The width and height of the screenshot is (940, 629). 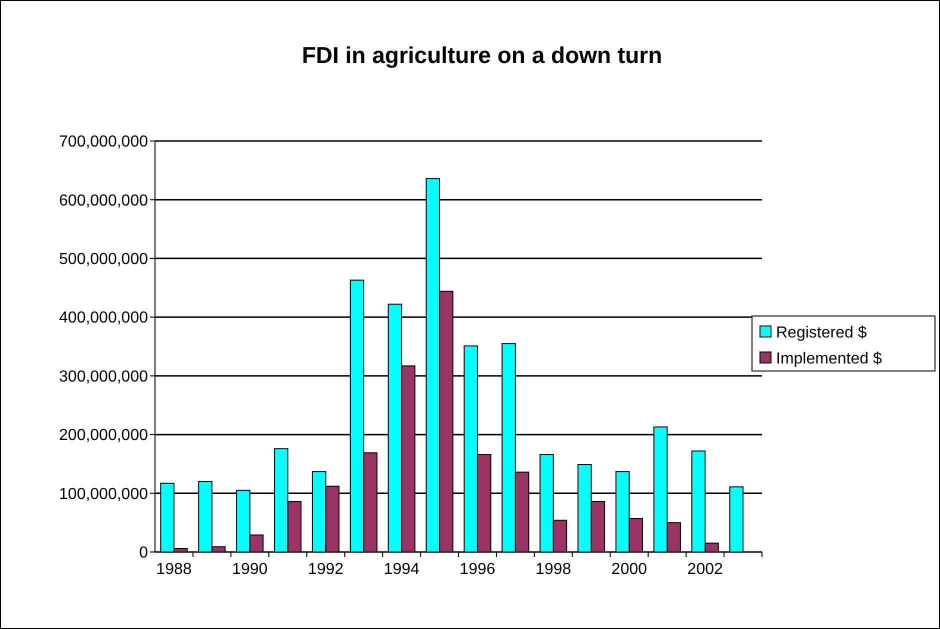 What do you see at coordinates (143, 553) in the screenshot?
I see `y-tick-label: 0` at bounding box center [143, 553].